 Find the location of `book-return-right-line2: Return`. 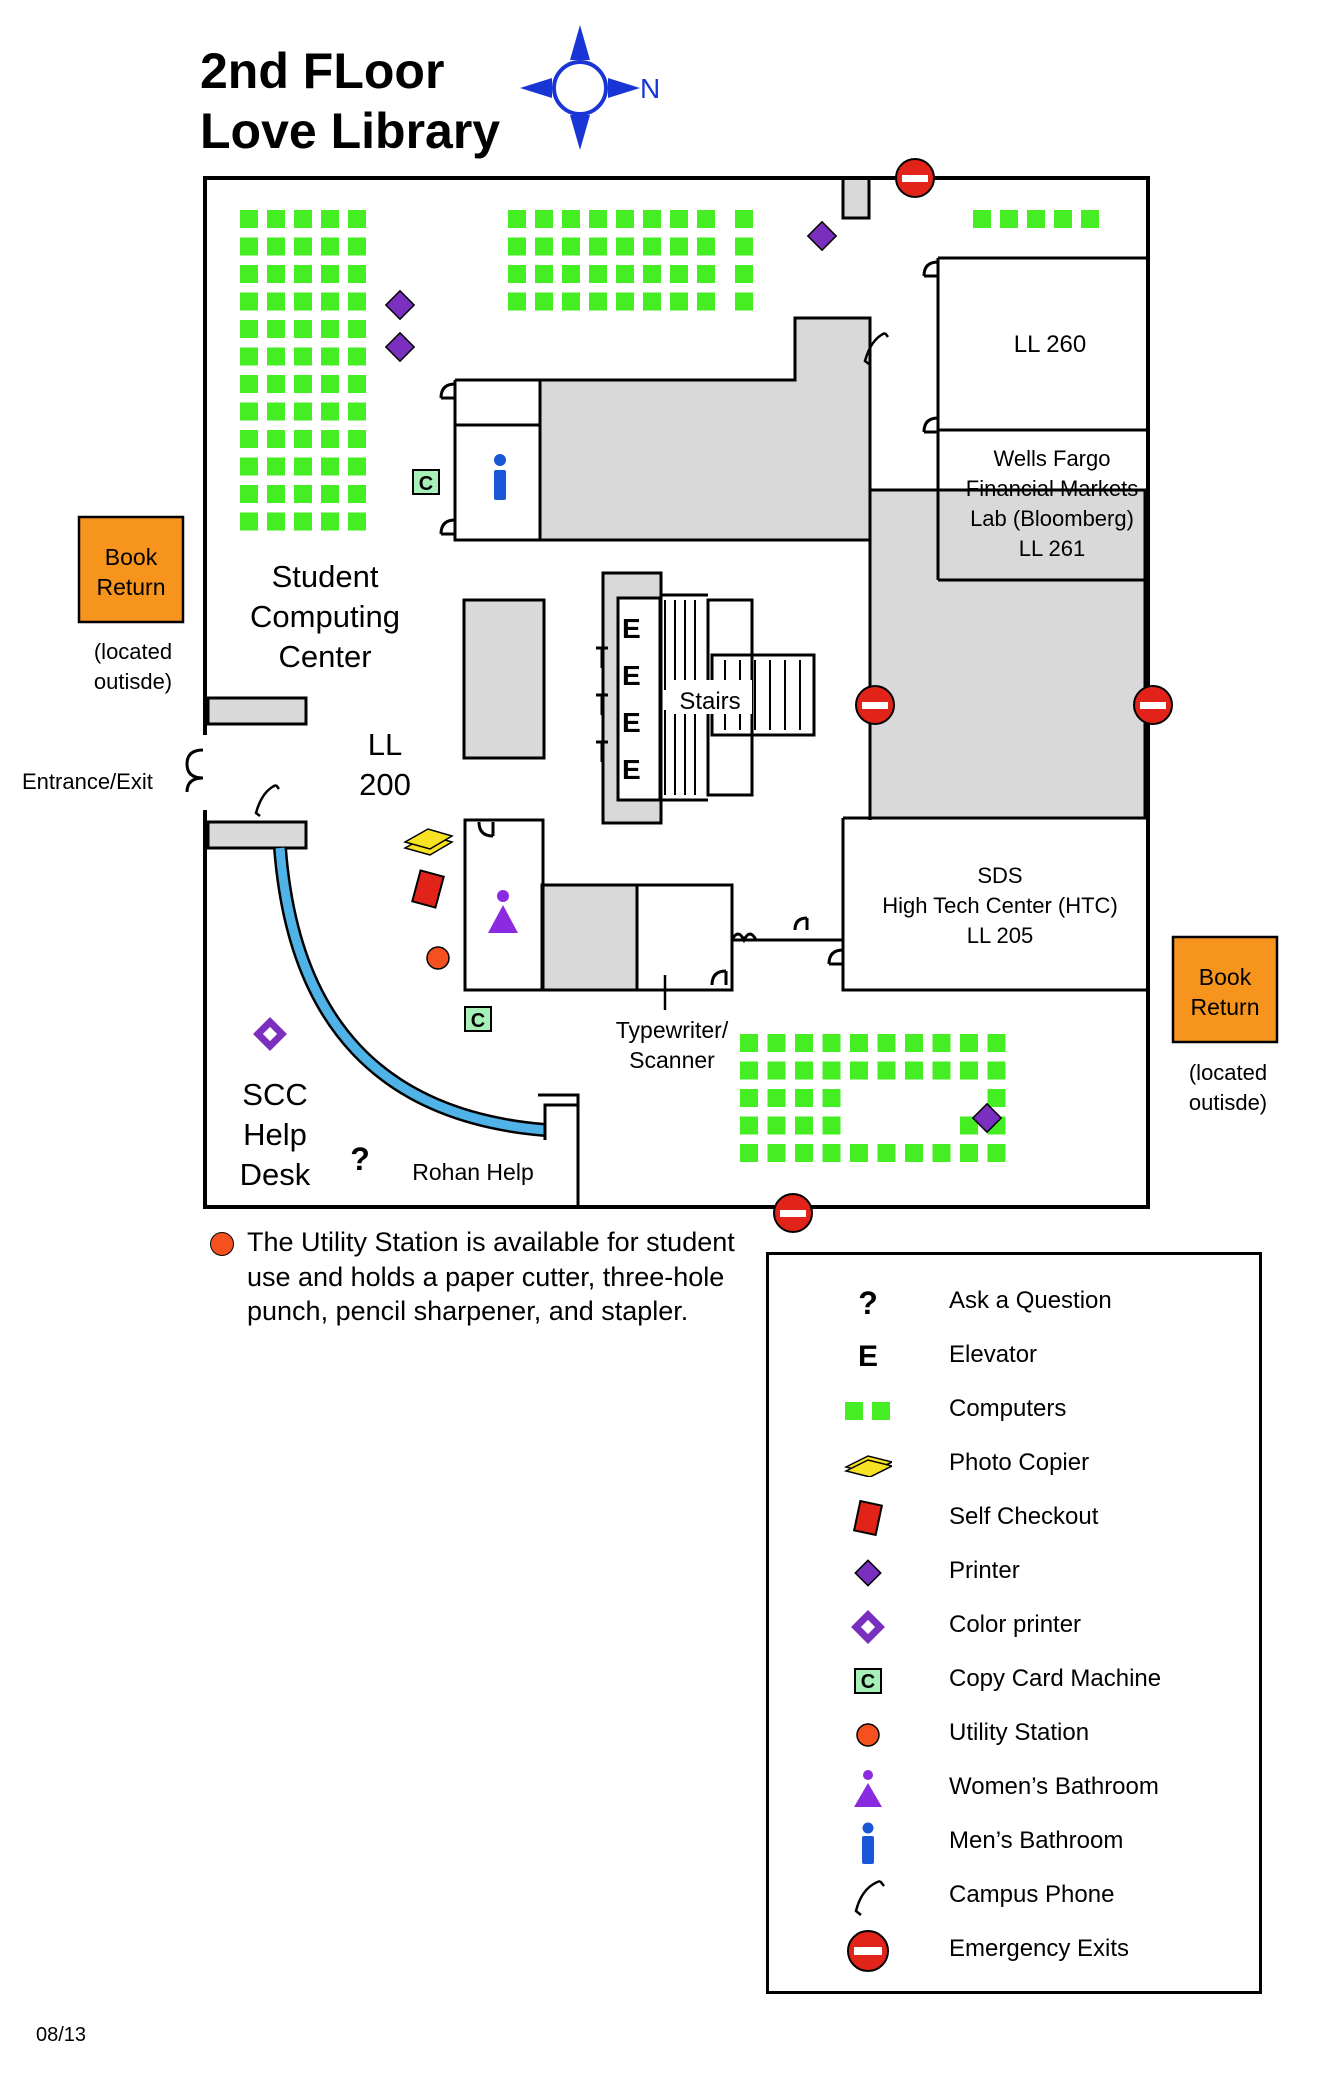

book-return-right-line2: Return is located at coordinates (1224, 1007).